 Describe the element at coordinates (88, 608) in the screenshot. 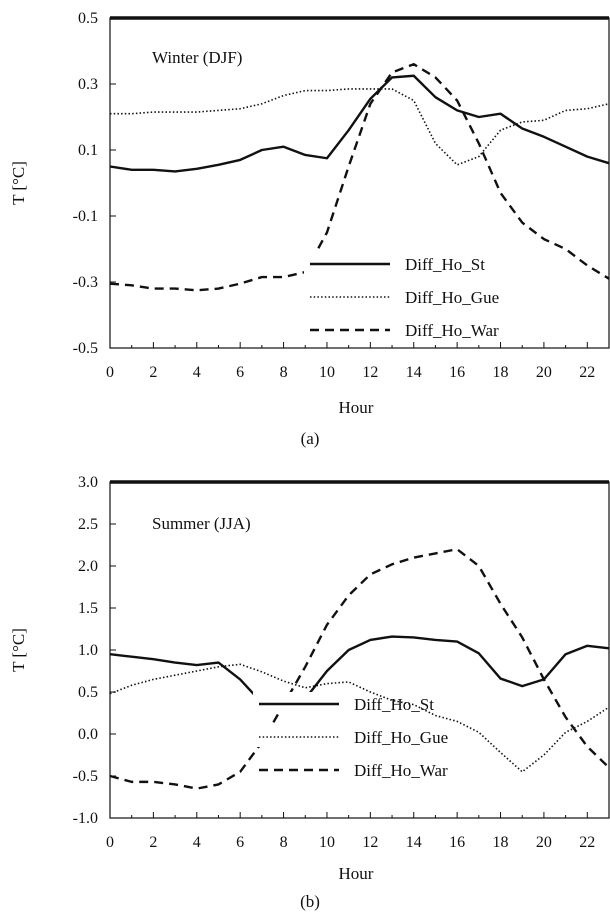

I see `y-tick-label: 1.5` at that location.